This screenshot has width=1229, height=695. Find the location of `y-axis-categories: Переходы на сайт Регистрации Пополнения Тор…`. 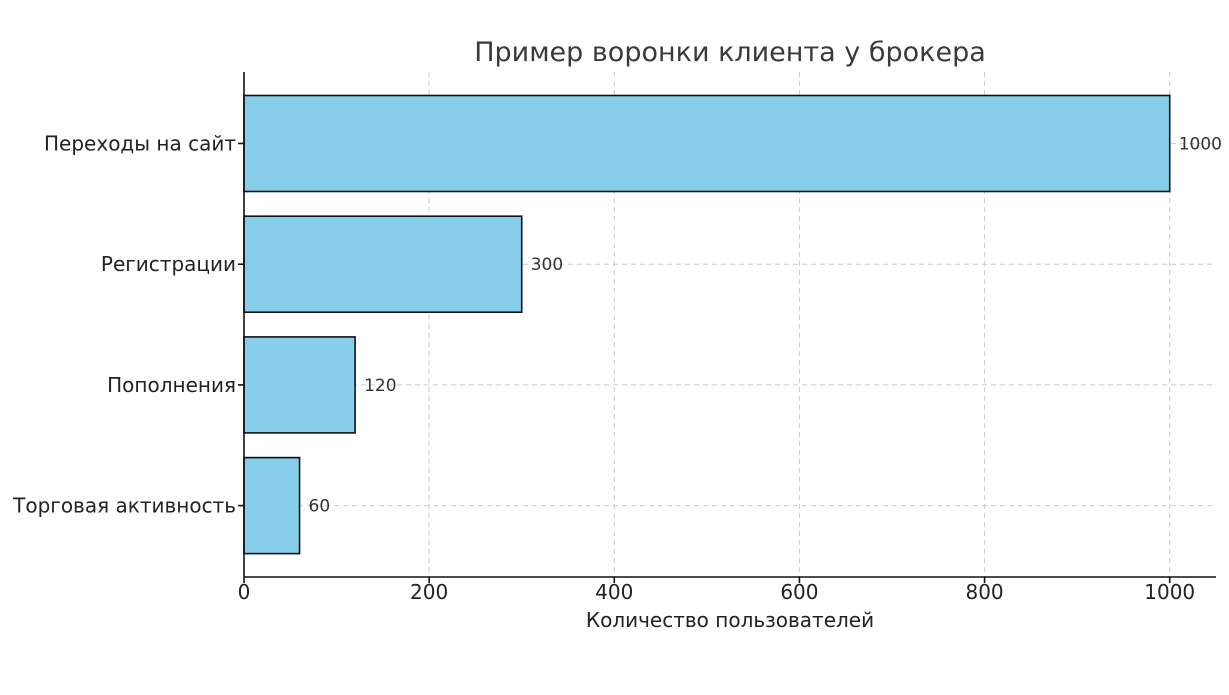

y-axis-categories: Переходы на сайт Регистрации Пополнения Тор… is located at coordinates (128, 325).